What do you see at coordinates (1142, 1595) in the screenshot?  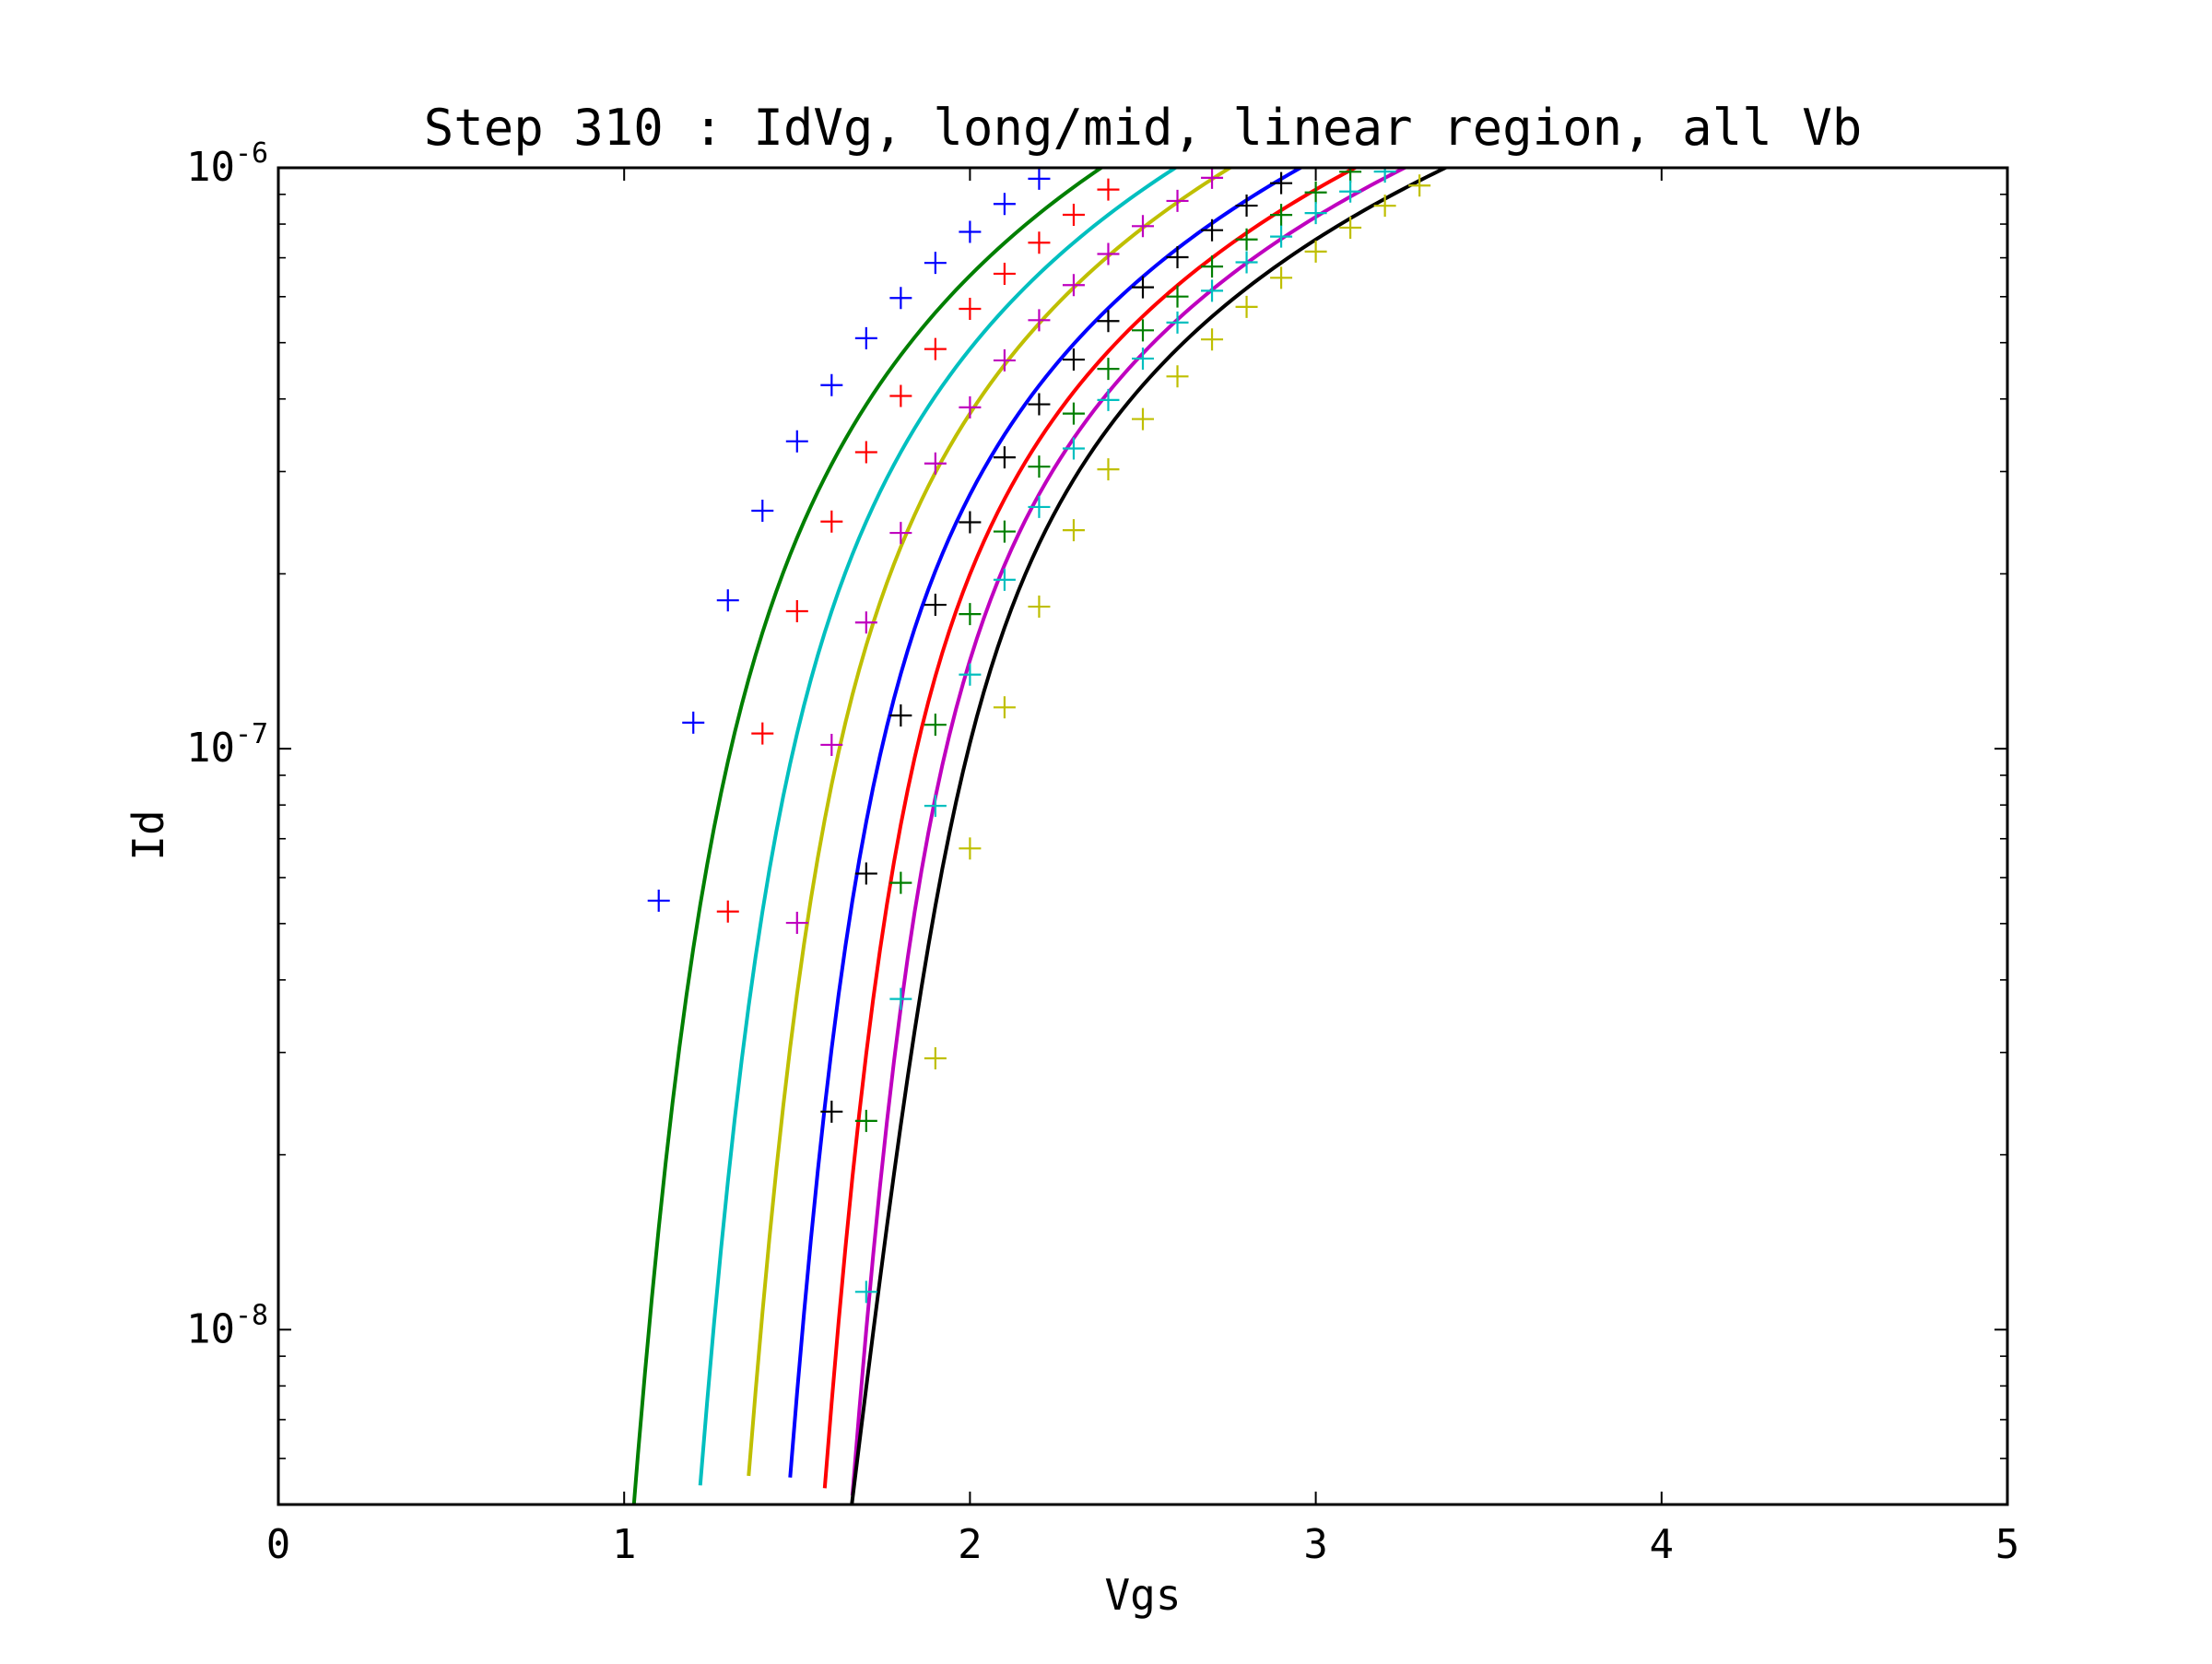 I see `x-axis-label: Vgs` at bounding box center [1142, 1595].